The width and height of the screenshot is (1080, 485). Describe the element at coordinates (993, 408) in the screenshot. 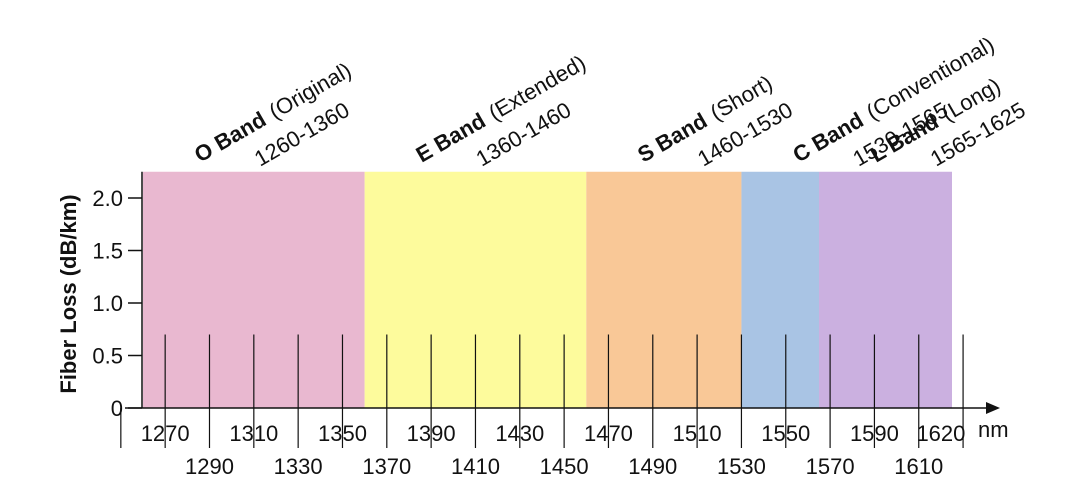

I see `x-axis-arrowhead` at that location.